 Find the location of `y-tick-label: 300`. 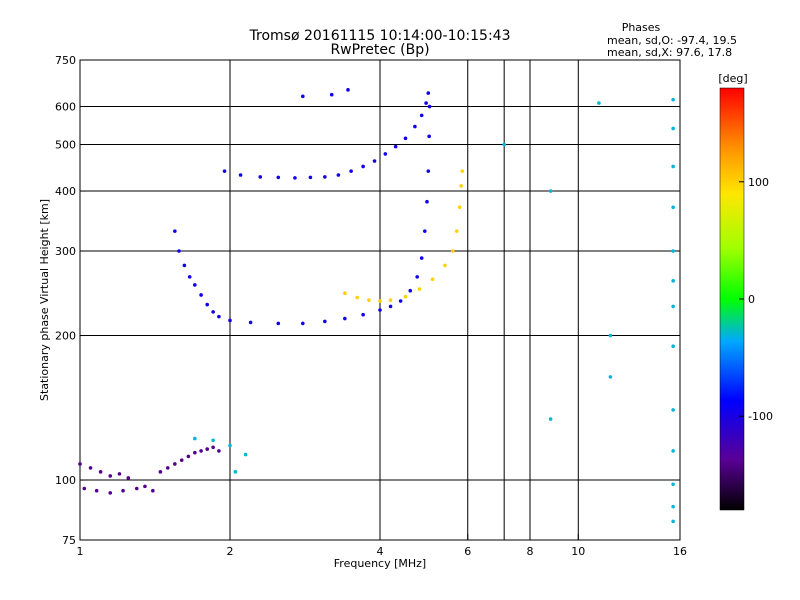

y-tick-label: 300 is located at coordinates (65, 251).